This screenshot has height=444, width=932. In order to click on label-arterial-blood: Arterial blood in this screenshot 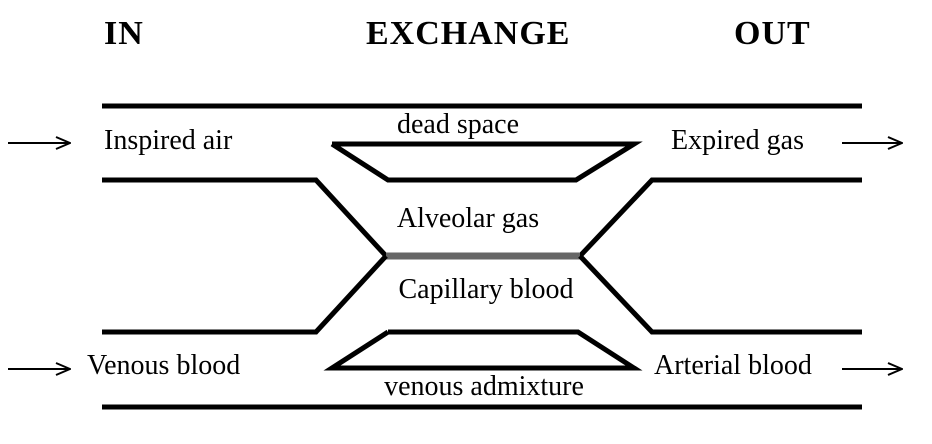, I will do `click(733, 365)`.